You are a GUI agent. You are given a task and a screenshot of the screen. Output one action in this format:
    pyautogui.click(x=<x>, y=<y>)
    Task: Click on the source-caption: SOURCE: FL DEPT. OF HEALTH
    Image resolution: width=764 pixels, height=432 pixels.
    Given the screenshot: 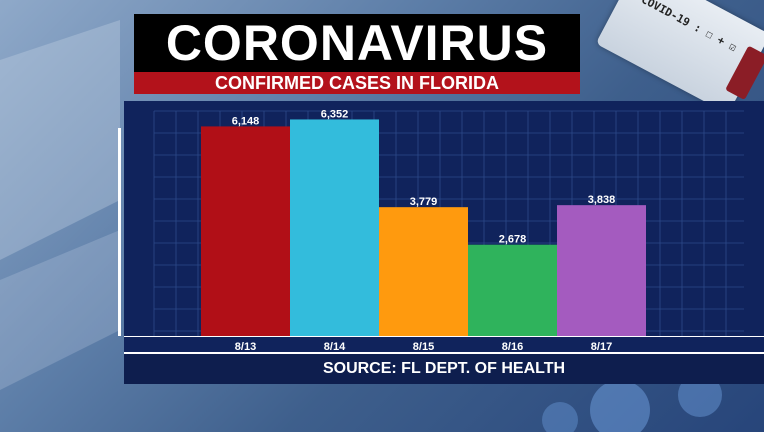 What is the action you would take?
    pyautogui.click(x=444, y=368)
    